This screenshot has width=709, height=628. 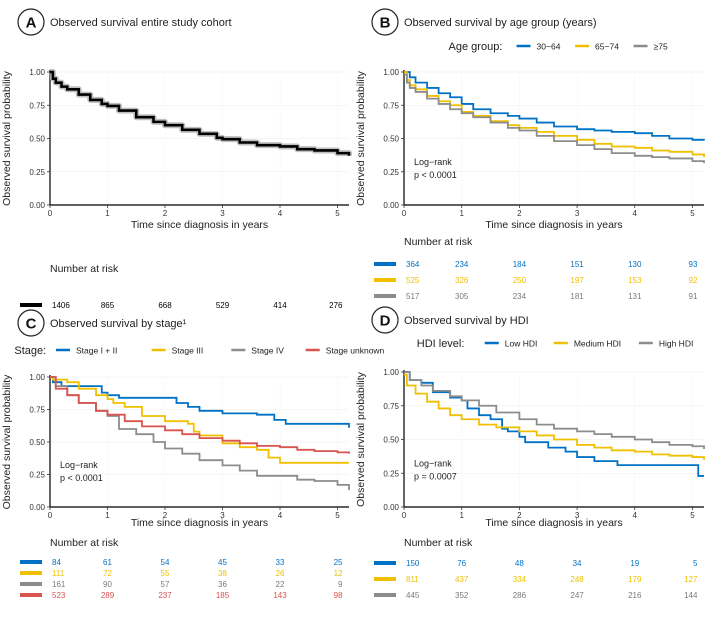 What do you see at coordinates (693, 296) in the screenshot?
I see `risk-value: 91` at bounding box center [693, 296].